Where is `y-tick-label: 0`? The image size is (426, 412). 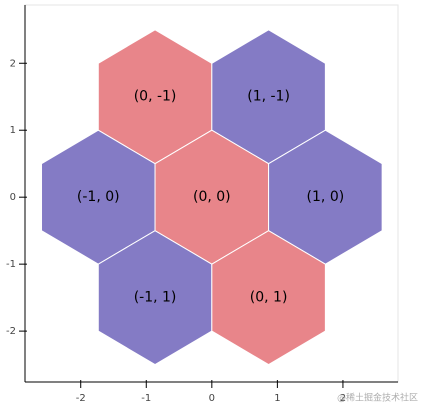 y-tick-label: 0 is located at coordinates (13, 197).